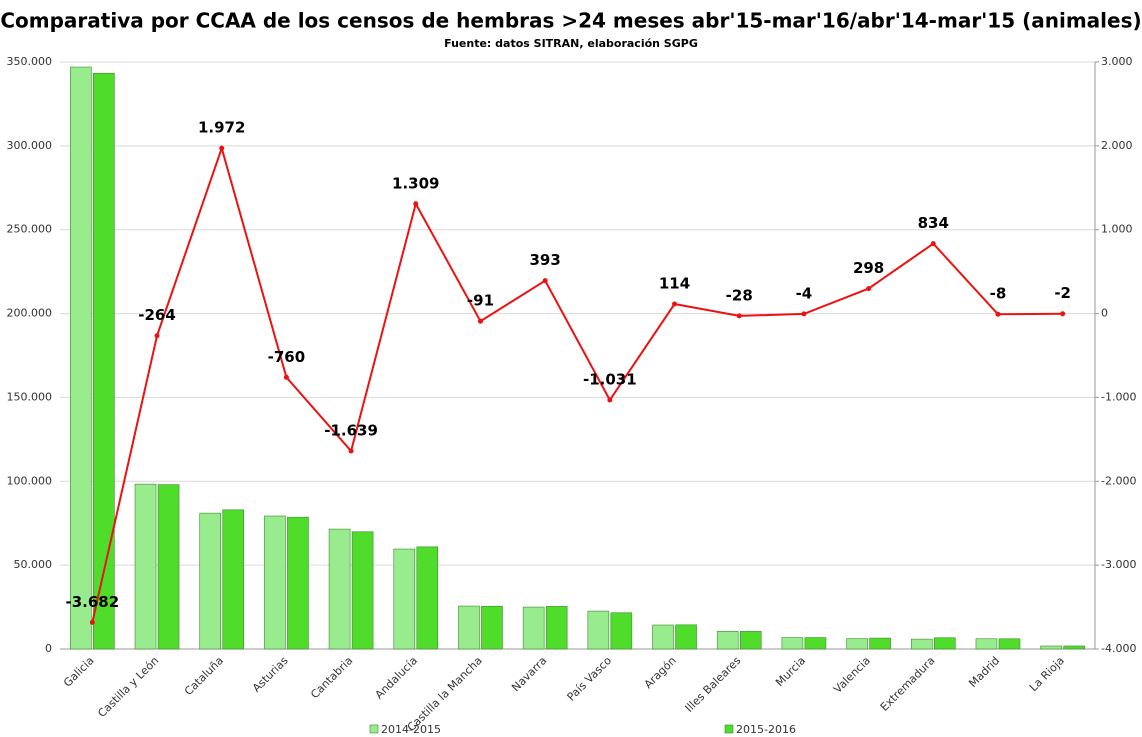  I want to click on x-tick-label: País Vasco, so click(590, 679).